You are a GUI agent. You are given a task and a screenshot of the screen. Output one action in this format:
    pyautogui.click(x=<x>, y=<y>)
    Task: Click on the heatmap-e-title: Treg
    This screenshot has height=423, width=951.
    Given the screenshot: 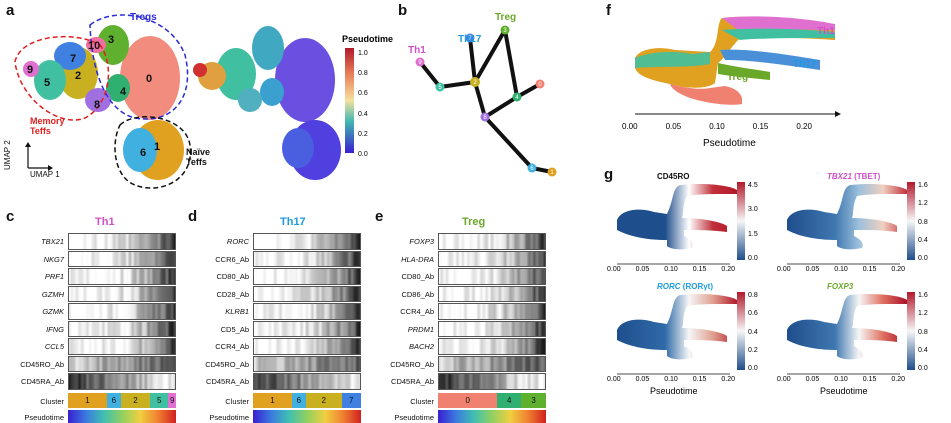 What is the action you would take?
    pyautogui.click(x=474, y=222)
    